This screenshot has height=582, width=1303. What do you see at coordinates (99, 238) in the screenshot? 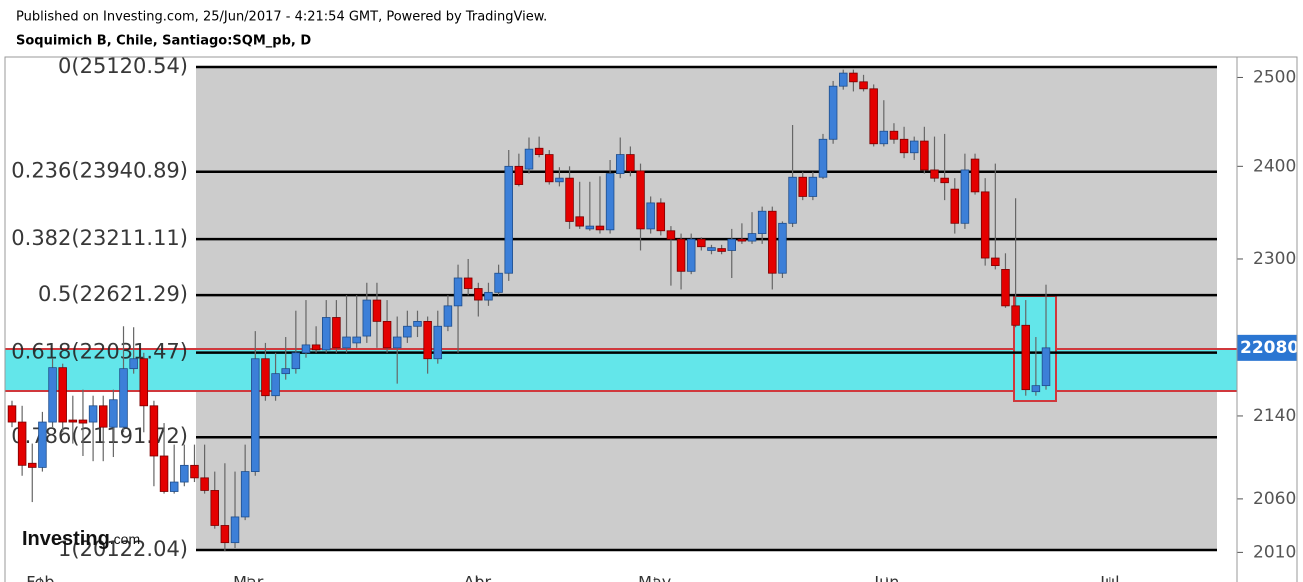
I see `fib-label: 0.382(23211.11)` at bounding box center [99, 238].